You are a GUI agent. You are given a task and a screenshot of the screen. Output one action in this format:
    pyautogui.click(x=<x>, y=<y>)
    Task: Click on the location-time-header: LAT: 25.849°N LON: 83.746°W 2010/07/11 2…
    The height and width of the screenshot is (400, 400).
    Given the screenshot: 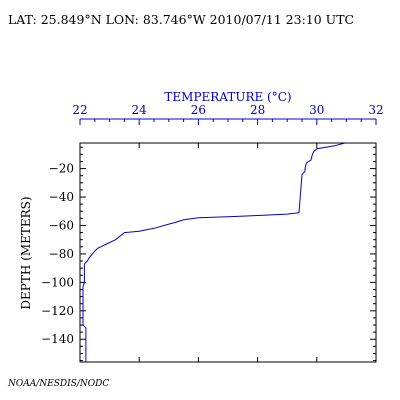 What is the action you would take?
    pyautogui.click(x=181, y=19)
    